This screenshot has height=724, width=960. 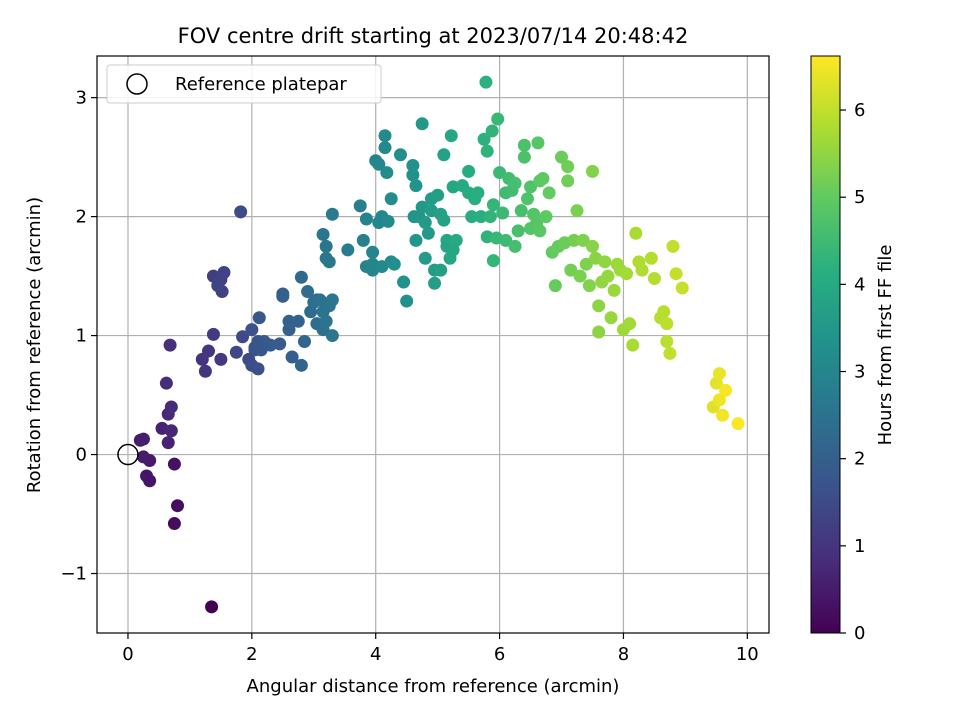 What do you see at coordinates (859, 633) in the screenshot?
I see `colorbar-tick-label: 0` at bounding box center [859, 633].